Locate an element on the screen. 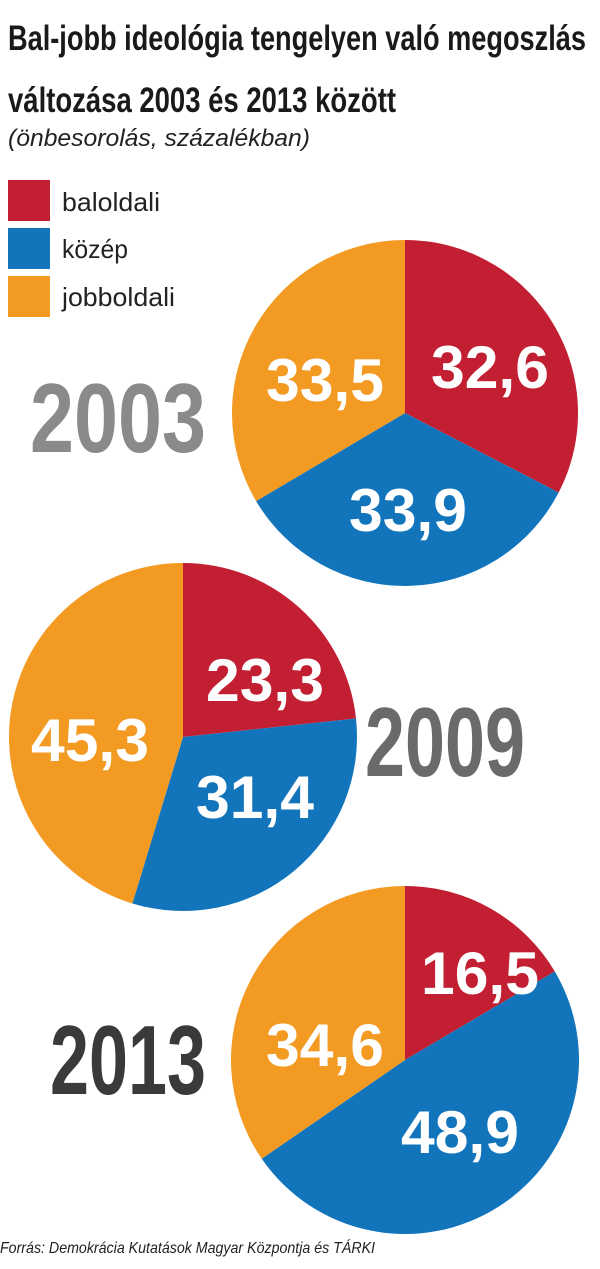 Image resolution: width=600 pixels, height=1269 pixels. data-label-2013-kozep: 48,9 is located at coordinates (460, 1132).